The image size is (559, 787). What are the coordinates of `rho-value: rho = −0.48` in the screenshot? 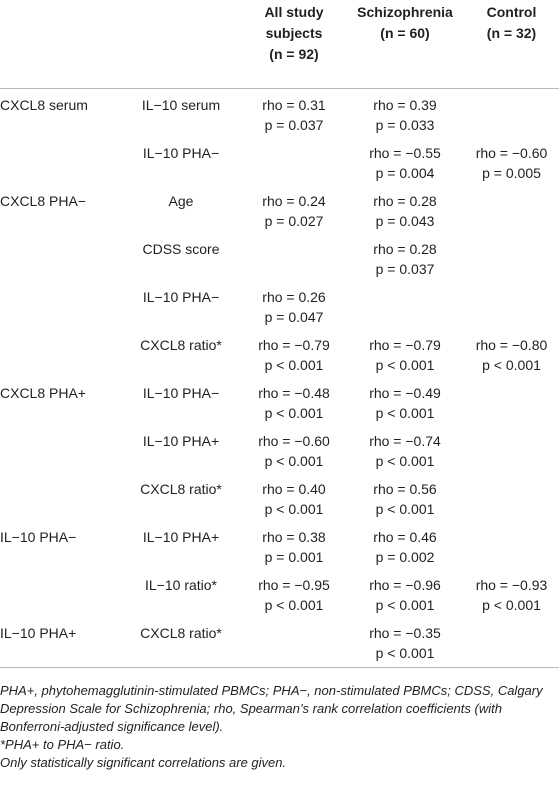 It's located at (294, 393).